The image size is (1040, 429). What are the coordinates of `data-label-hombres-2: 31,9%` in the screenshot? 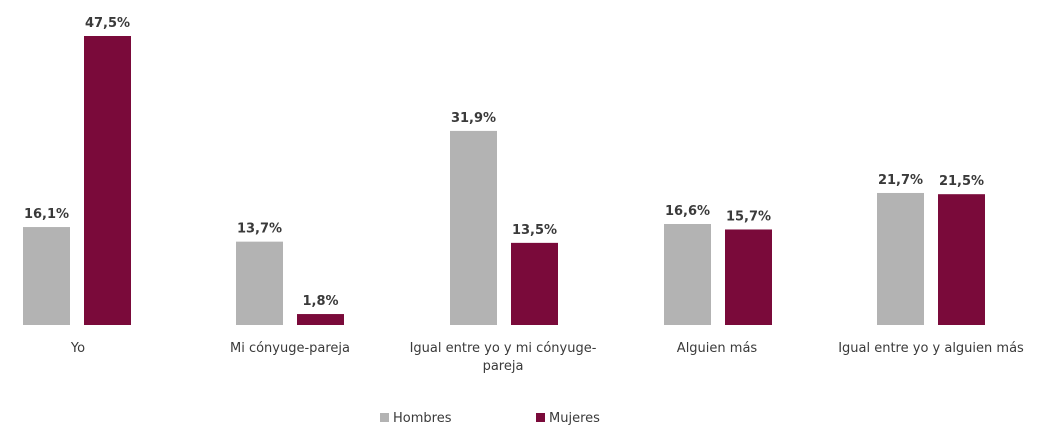 It's located at (473, 118).